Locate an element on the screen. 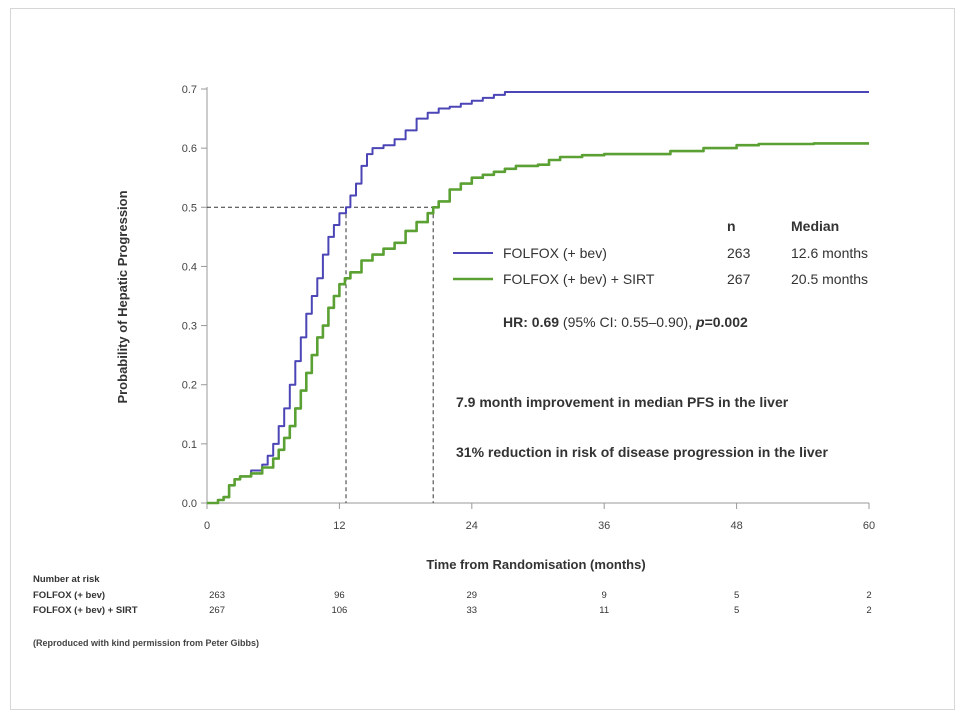 The image size is (965, 718). legend-label-folfox: FOLFOX (+ bev) is located at coordinates (555, 253).